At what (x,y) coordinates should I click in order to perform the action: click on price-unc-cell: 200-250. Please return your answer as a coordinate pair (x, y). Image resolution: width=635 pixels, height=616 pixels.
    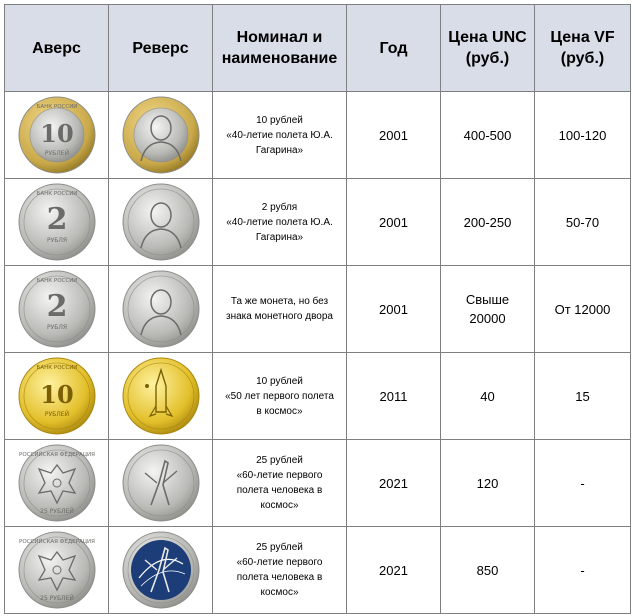
    Looking at the image, I should click on (487, 222).